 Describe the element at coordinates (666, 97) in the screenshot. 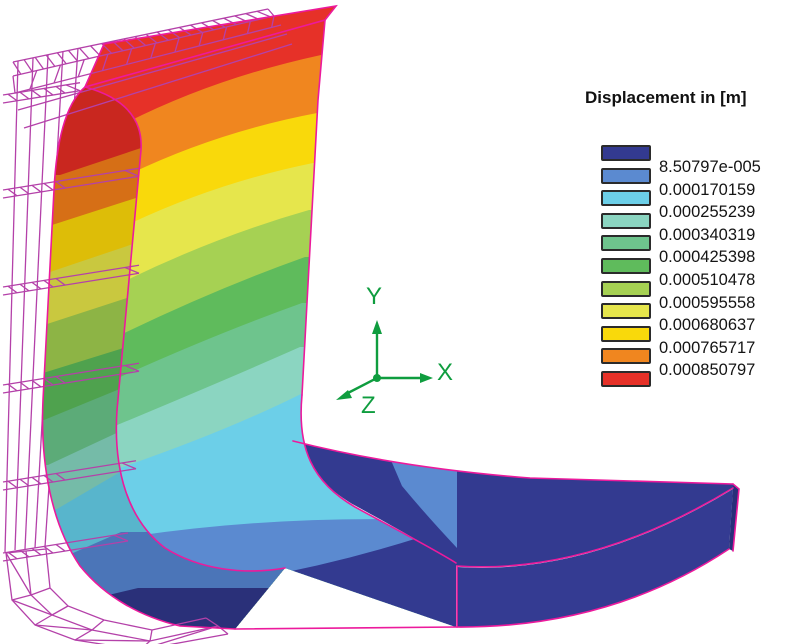

I see `legend-title: Displacement in [m]` at that location.